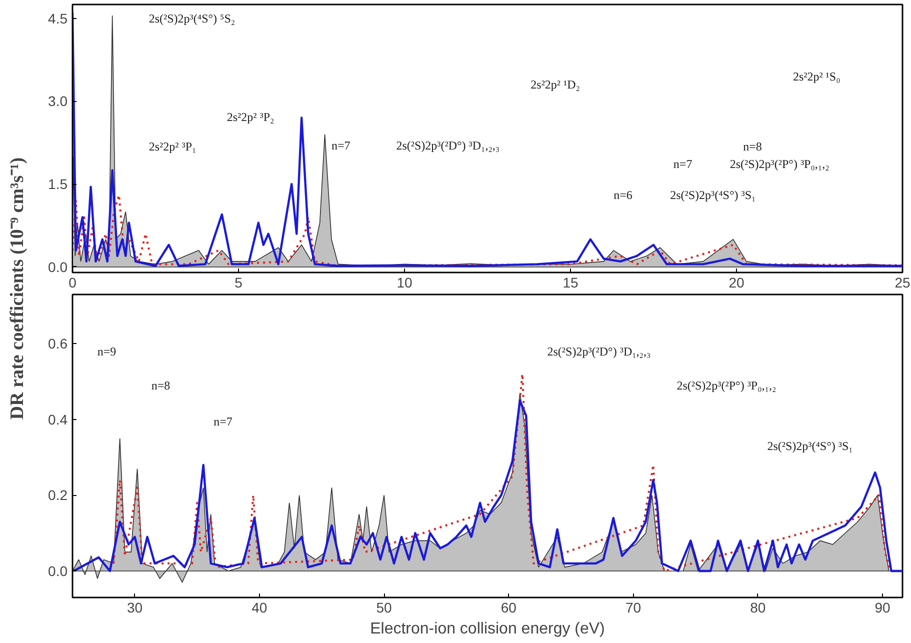 The image size is (911, 643). What do you see at coordinates (106, 351) in the screenshot?
I see `annotation: n=9` at bounding box center [106, 351].